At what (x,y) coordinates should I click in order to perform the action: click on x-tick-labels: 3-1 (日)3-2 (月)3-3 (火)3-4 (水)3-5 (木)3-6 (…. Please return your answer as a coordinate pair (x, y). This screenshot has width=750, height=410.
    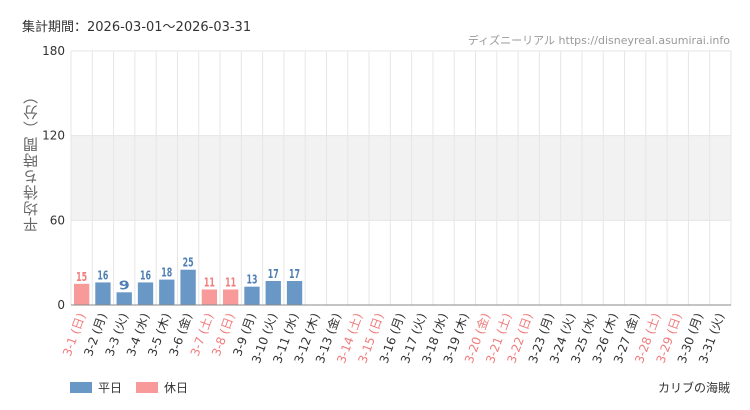
    Looking at the image, I should click on (393, 338).